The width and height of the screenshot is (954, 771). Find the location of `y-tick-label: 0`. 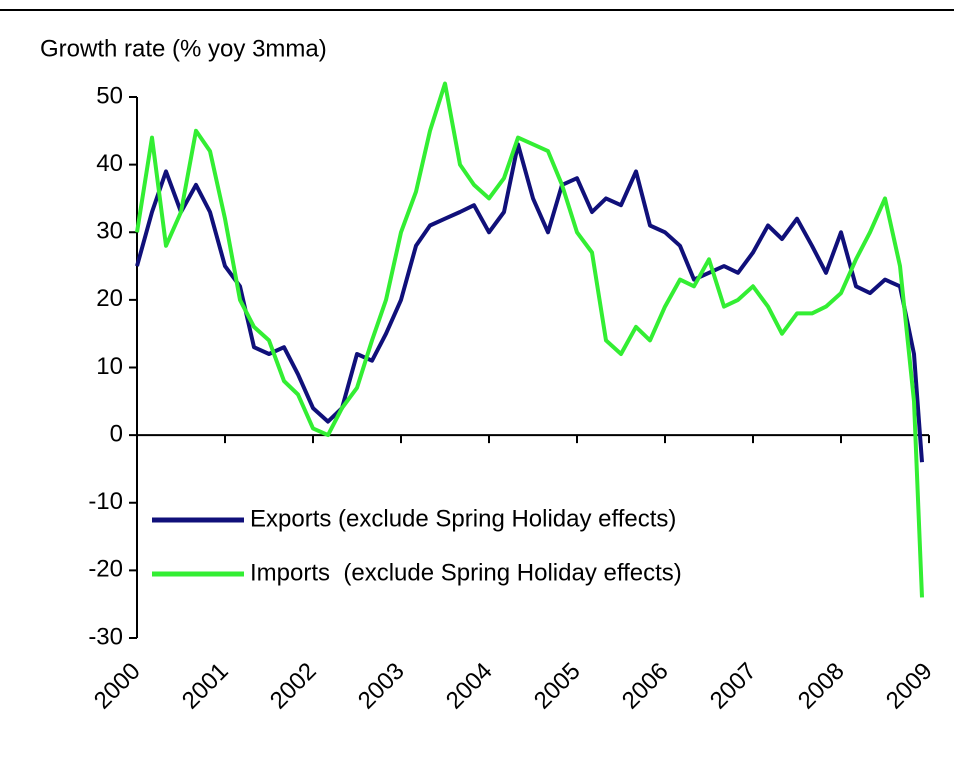

y-tick-label: 0 is located at coordinates (116, 433).